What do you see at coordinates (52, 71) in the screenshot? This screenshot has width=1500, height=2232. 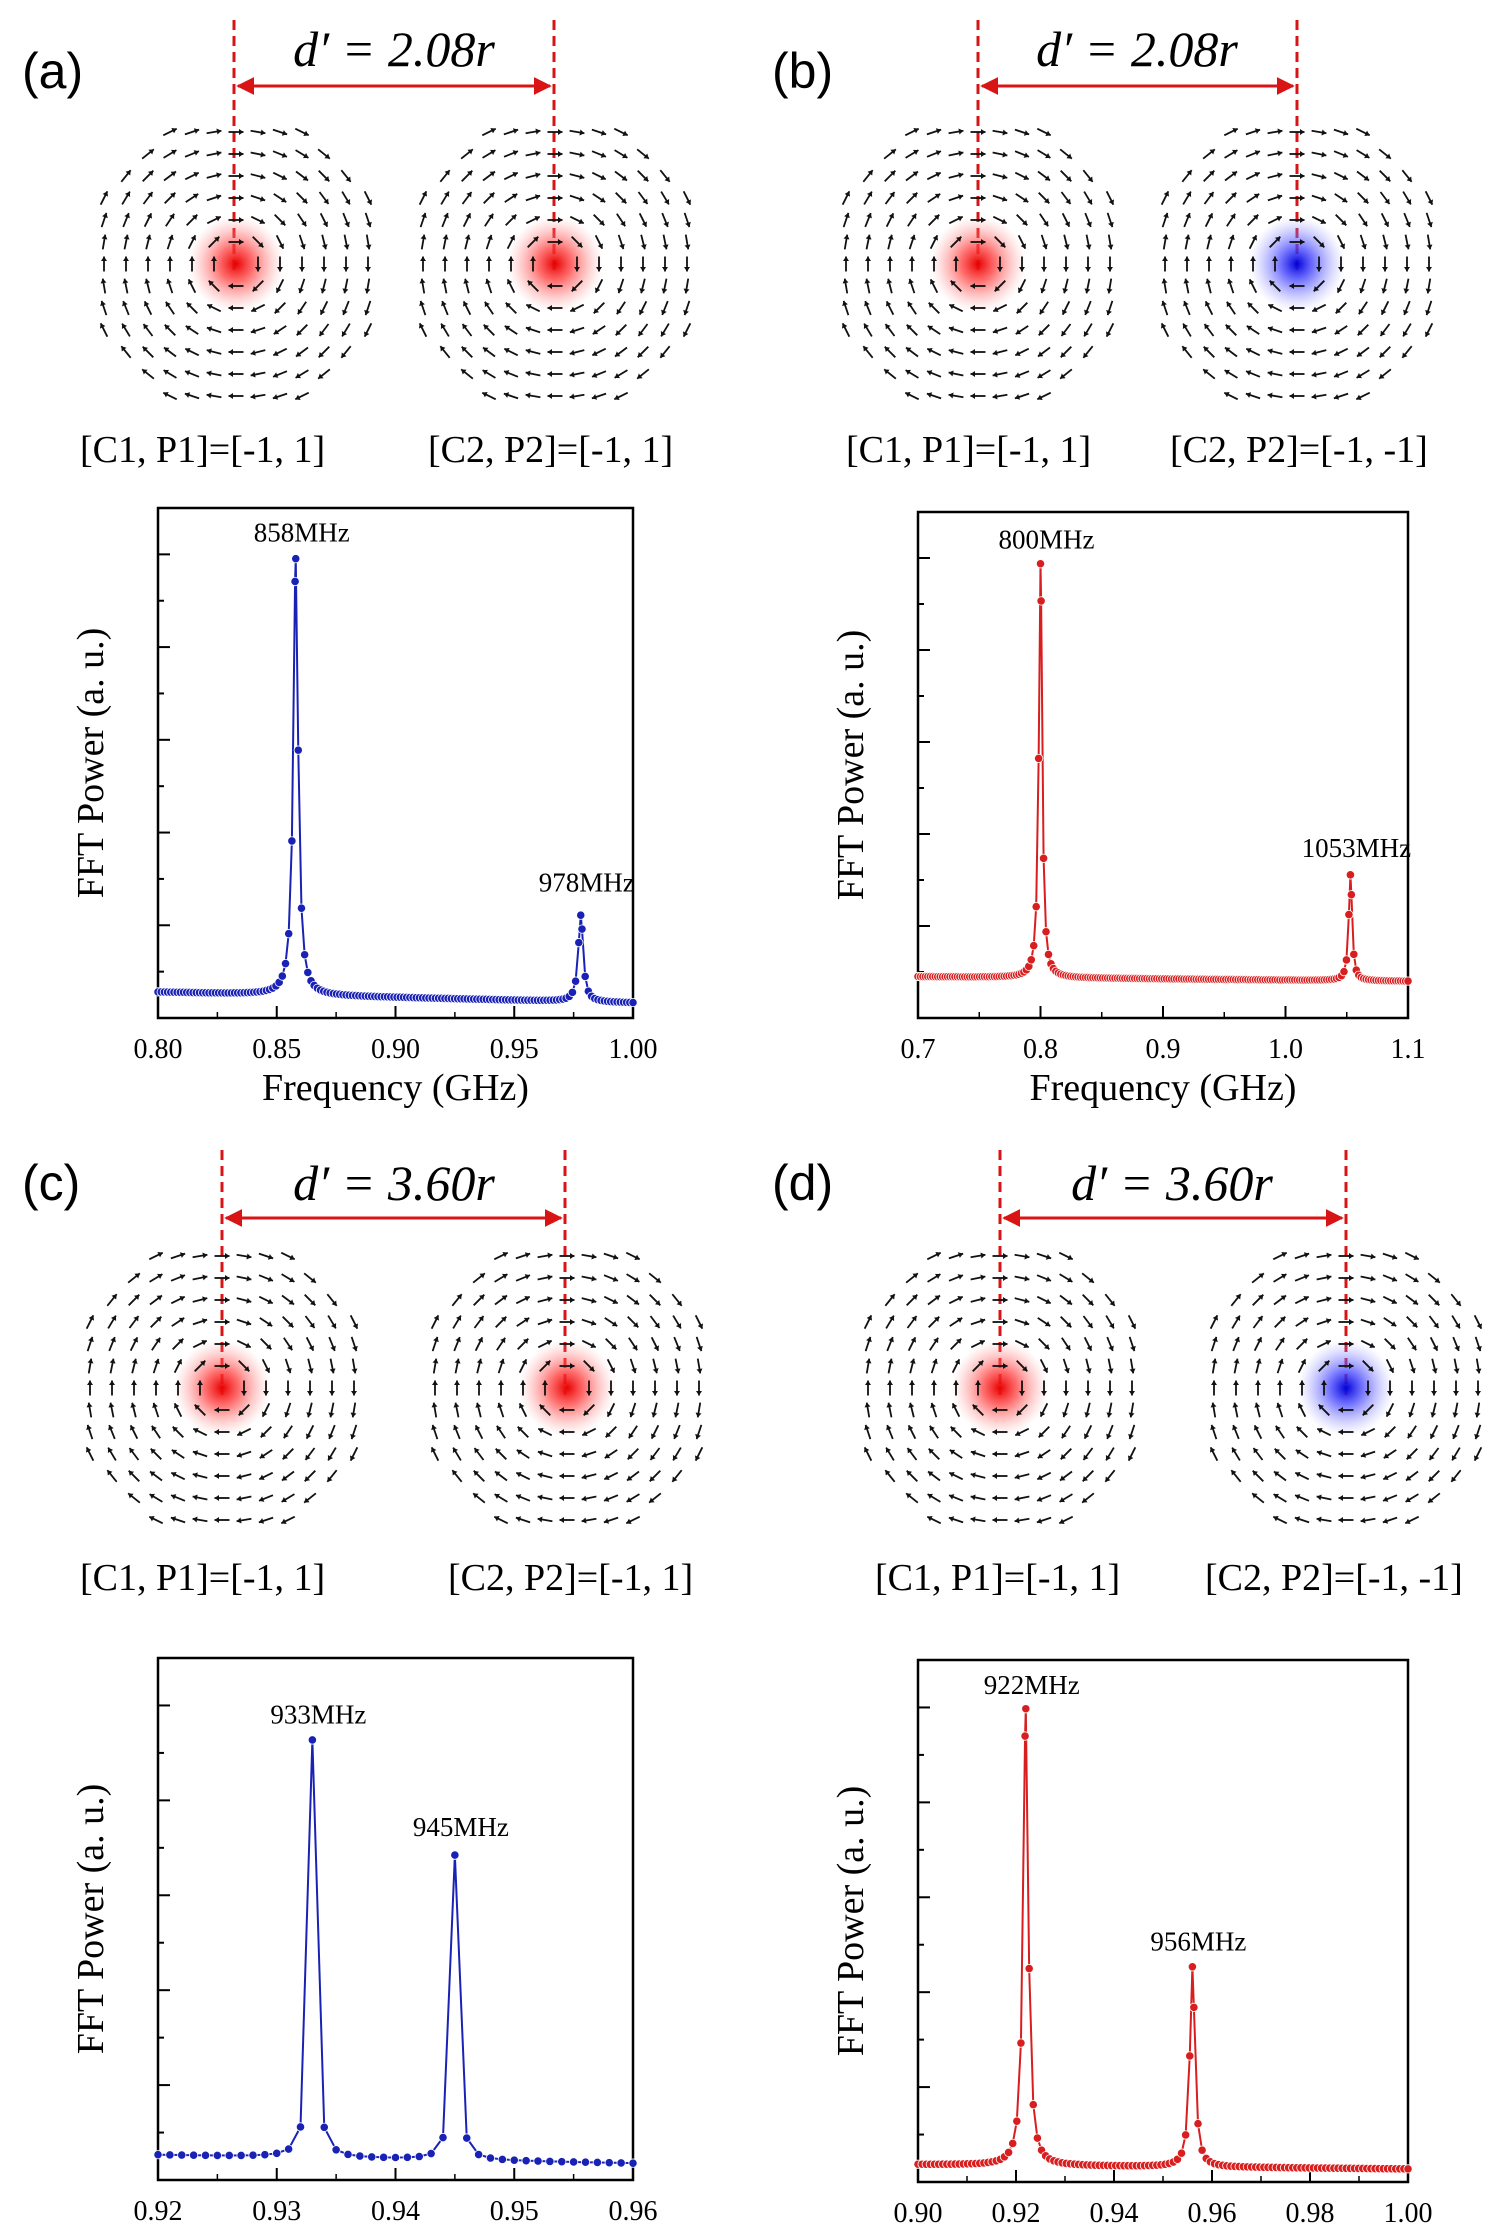 I see `panel-label-a: (a)` at bounding box center [52, 71].